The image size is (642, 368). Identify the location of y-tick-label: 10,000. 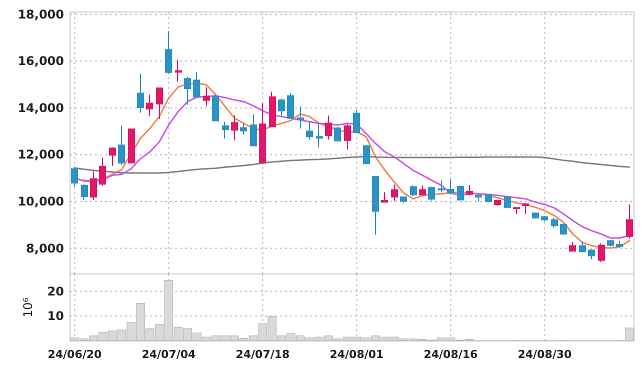
(41, 201).